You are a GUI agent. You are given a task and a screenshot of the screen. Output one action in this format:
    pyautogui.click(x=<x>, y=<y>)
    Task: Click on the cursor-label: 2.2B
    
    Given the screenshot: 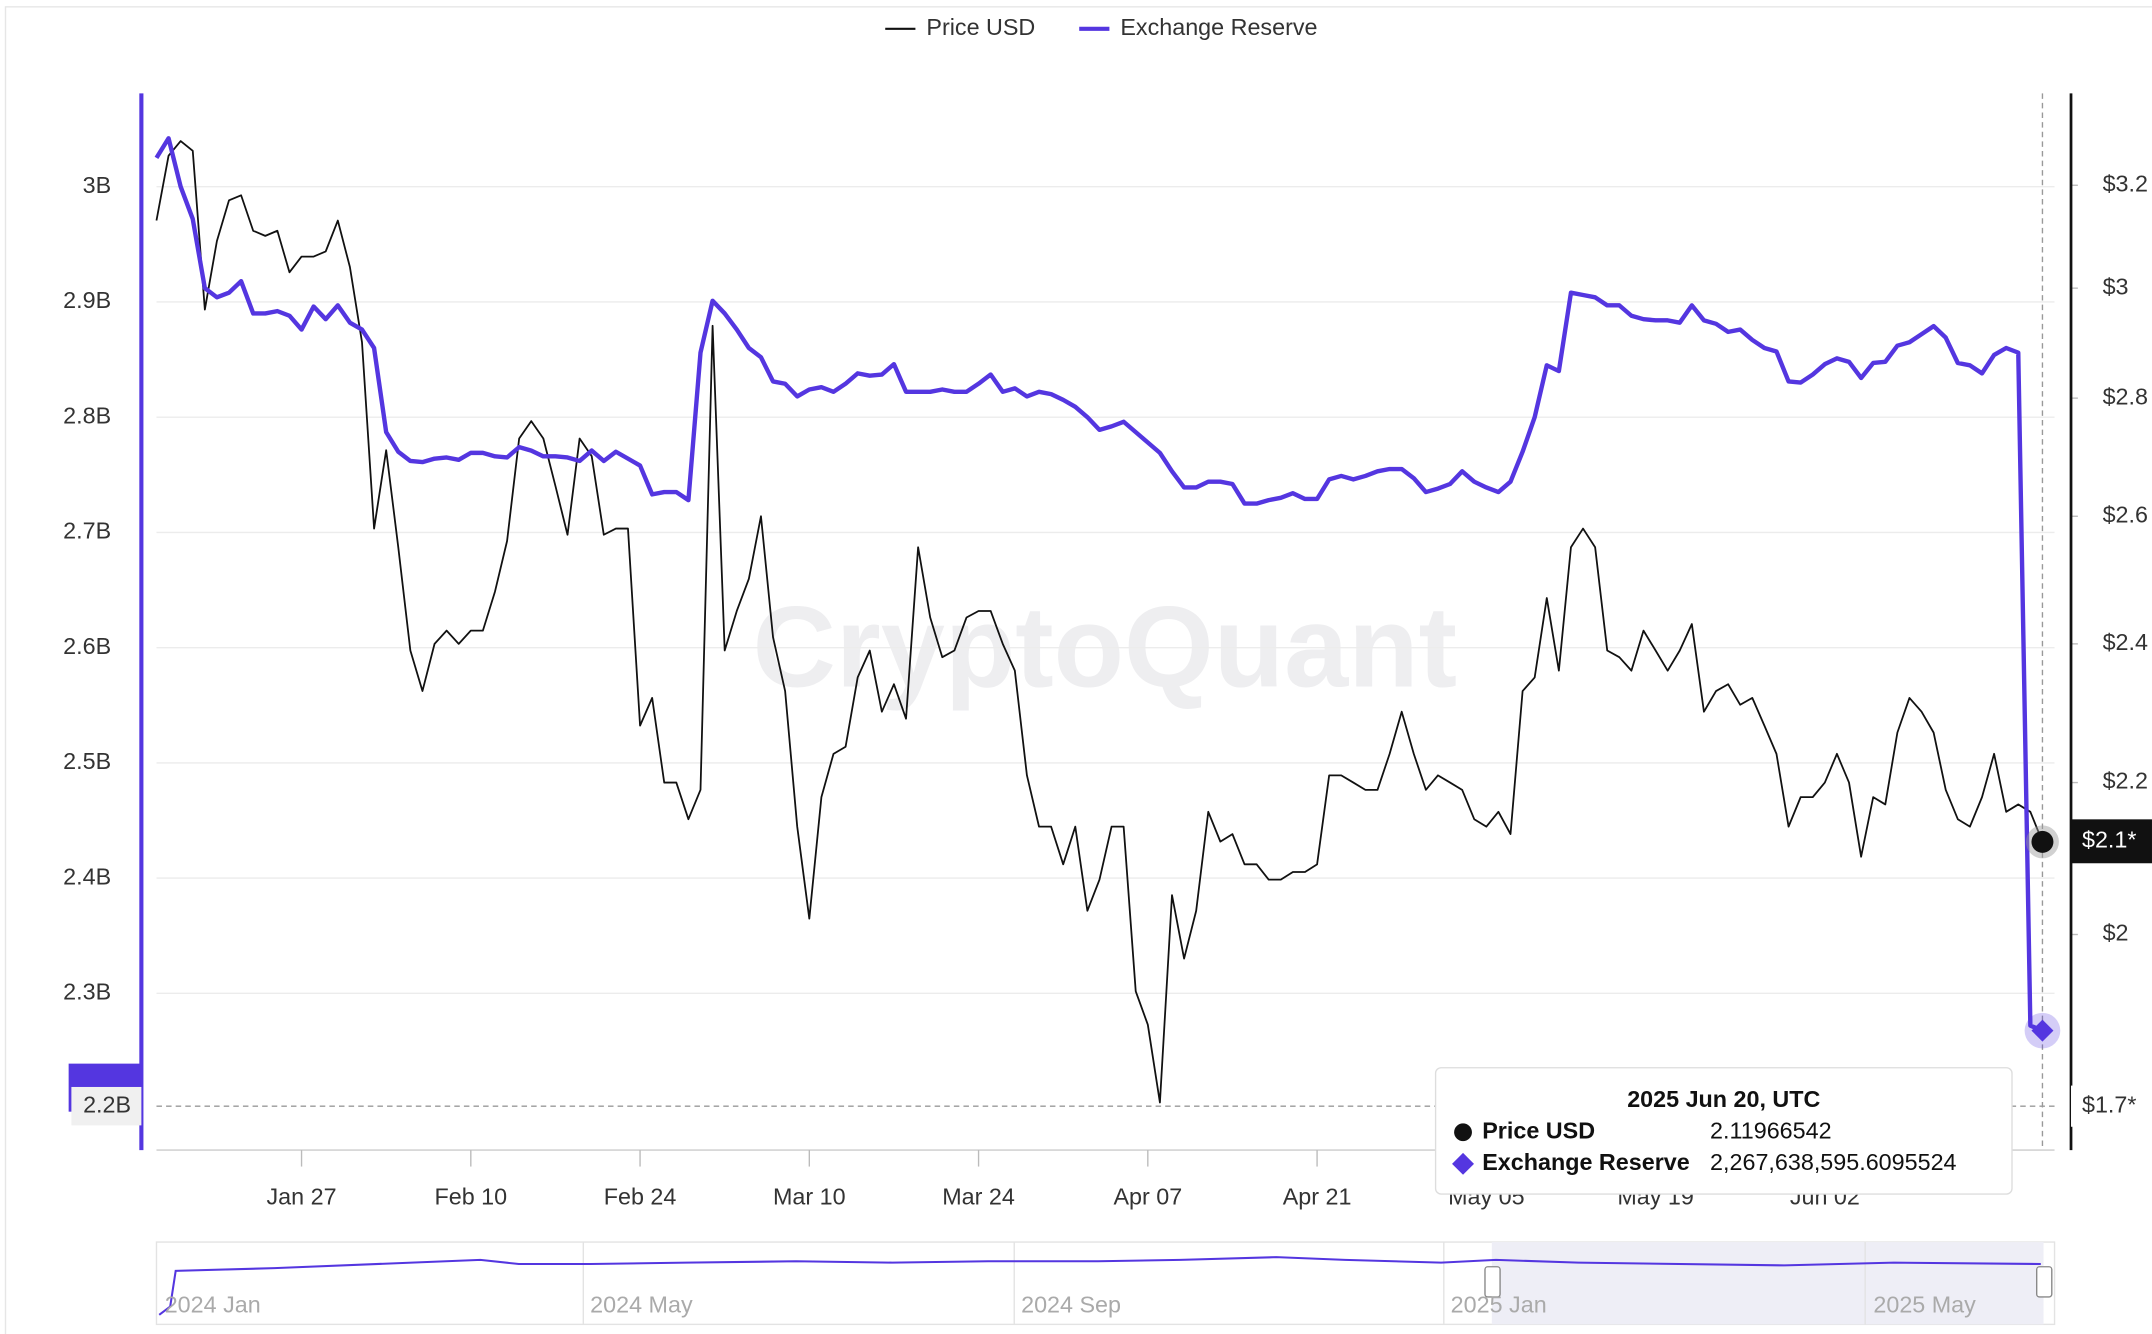 What is the action you would take?
    pyautogui.click(x=107, y=1104)
    